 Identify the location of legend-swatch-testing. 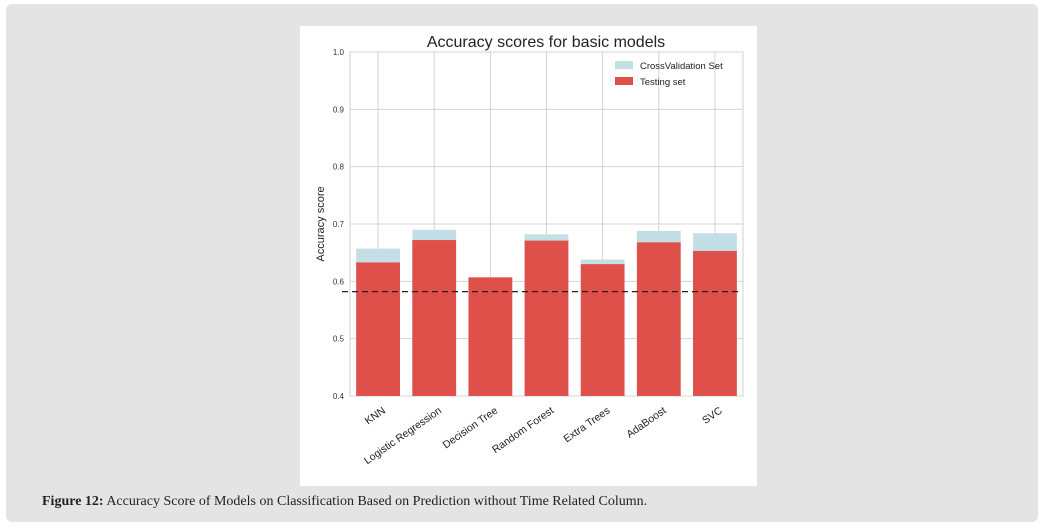
(624, 81).